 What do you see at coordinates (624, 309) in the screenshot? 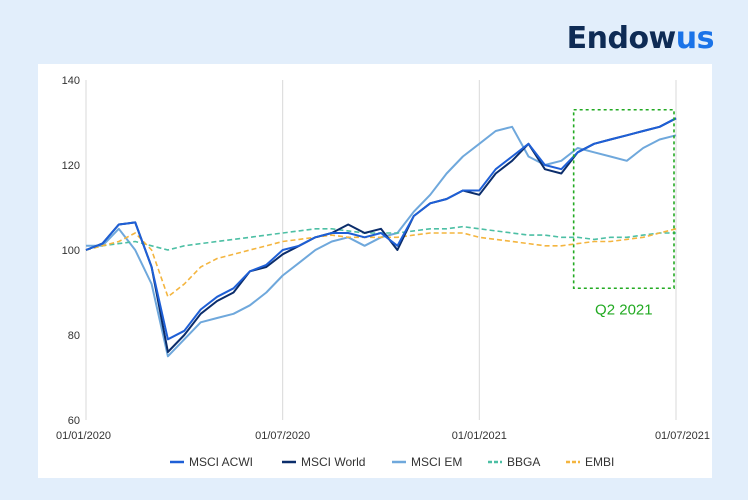
I see `annotation-label: Q2 2021` at bounding box center [624, 309].